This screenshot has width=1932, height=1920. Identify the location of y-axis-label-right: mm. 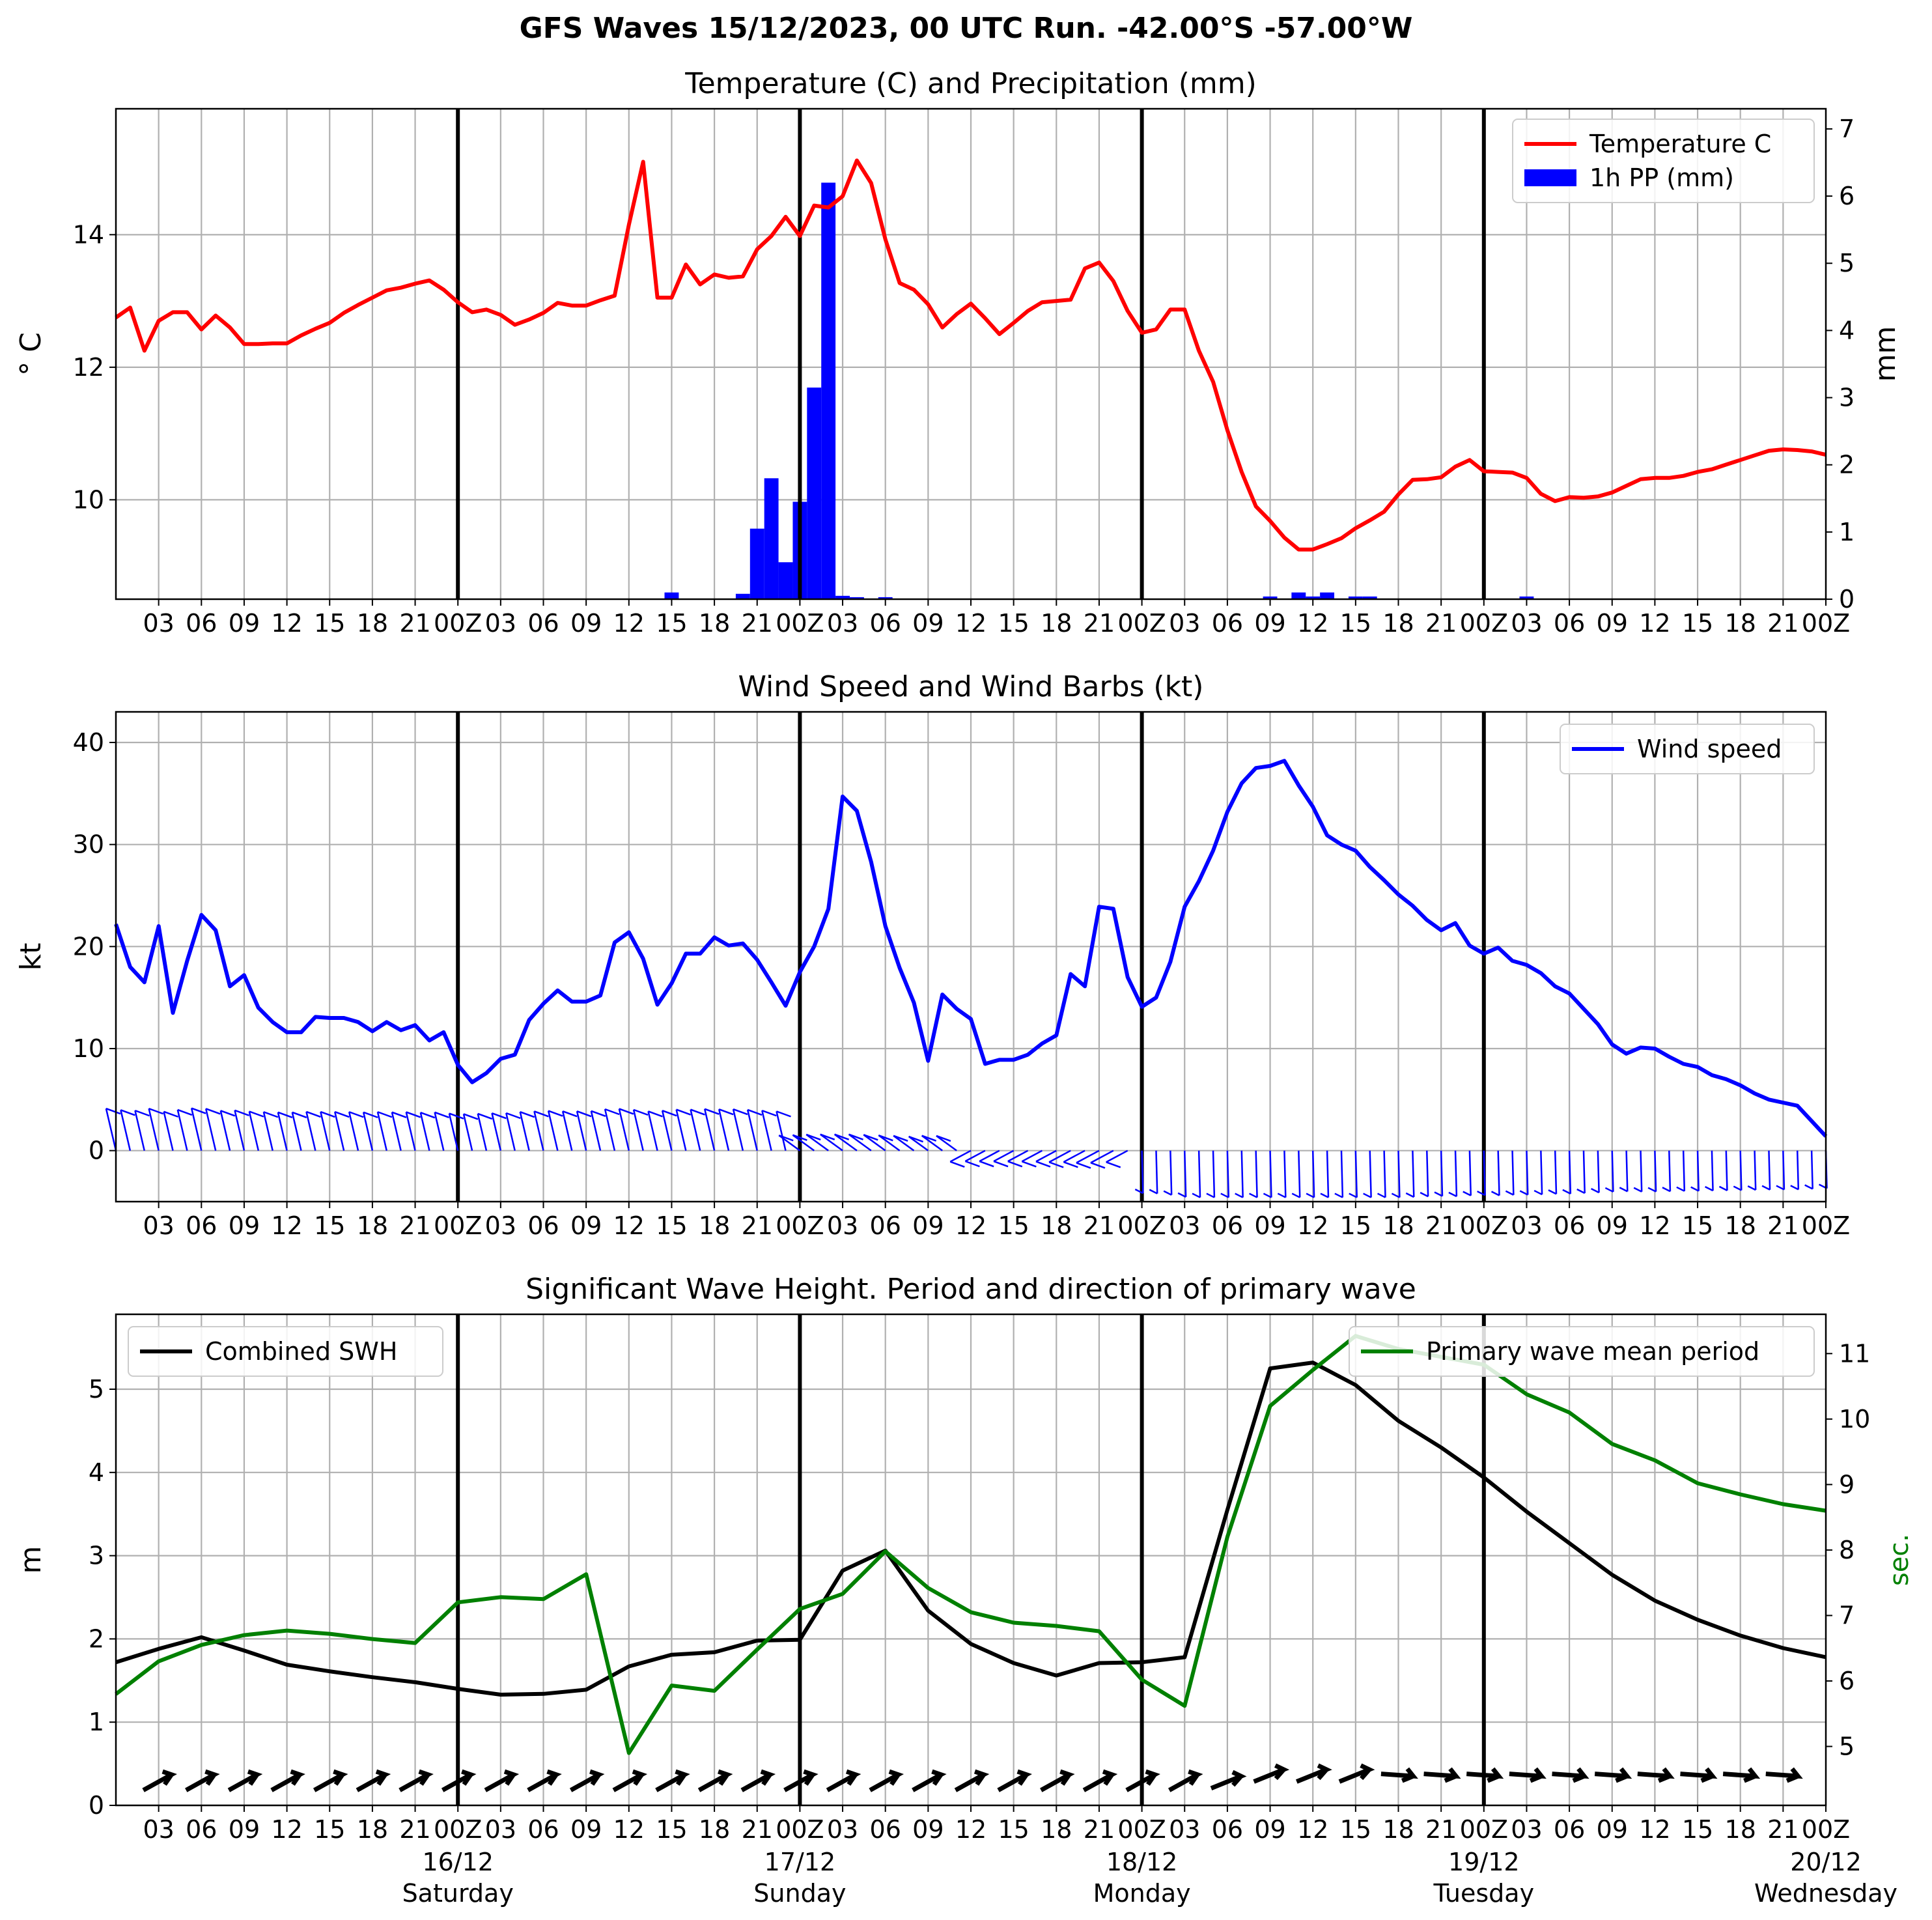
(1886, 354).